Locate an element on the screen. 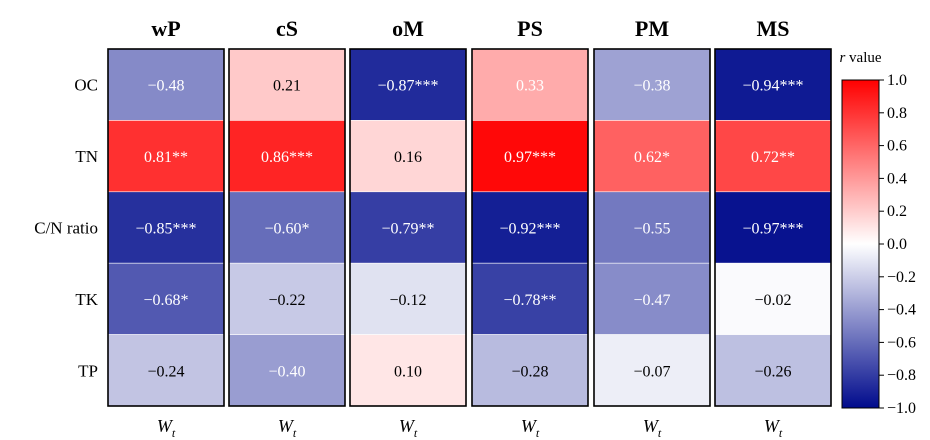  cell-value-label: −0.94*** is located at coordinates (772, 86).